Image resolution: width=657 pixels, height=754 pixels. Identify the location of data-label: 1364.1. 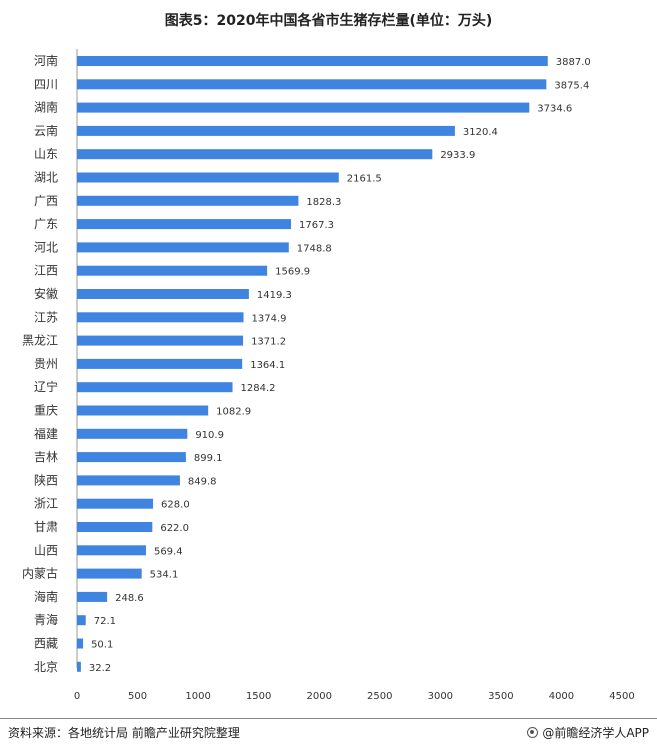
(267, 365).